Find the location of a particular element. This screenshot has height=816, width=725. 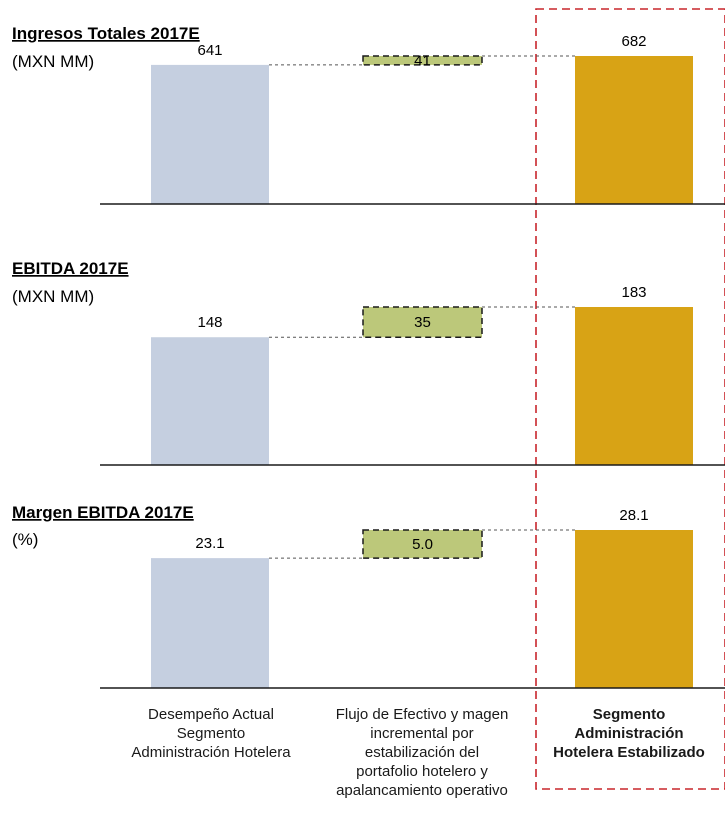

value-label-actual: 23.1 is located at coordinates (209, 543).